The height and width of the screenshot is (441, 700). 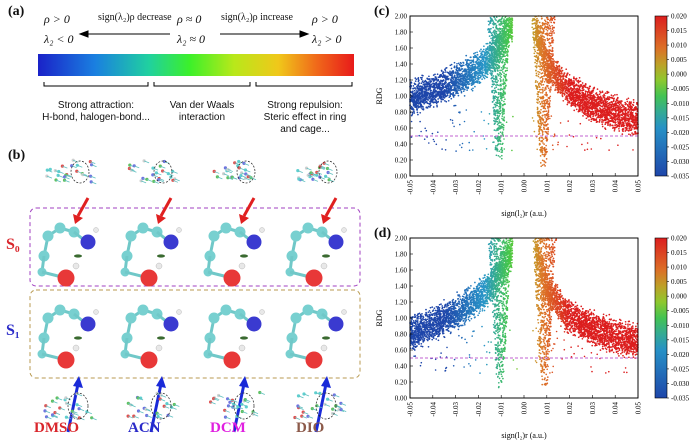 I want to click on increase-label: sign(λ₂)ρ increase, so click(x=257, y=17).